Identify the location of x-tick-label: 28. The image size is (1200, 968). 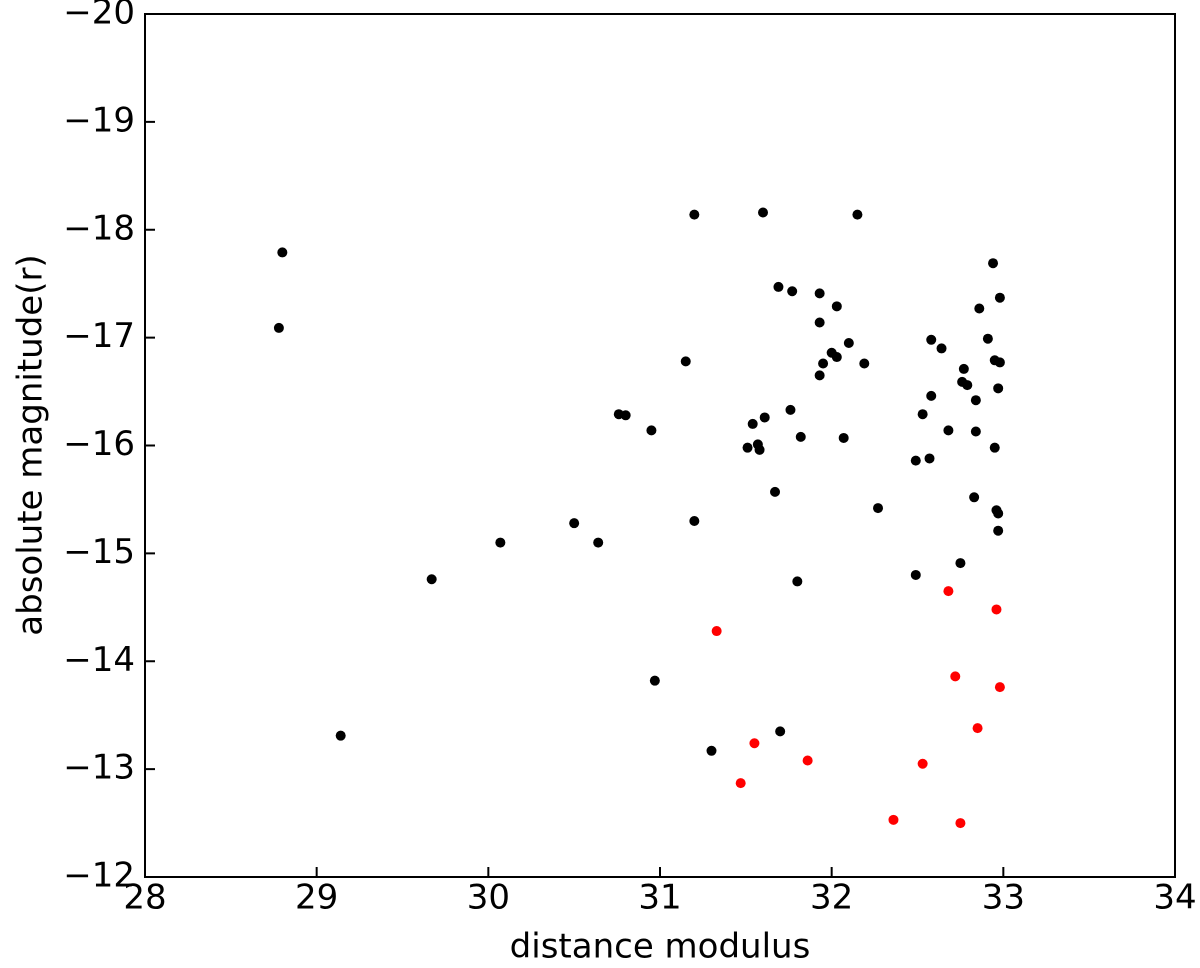
(144, 898).